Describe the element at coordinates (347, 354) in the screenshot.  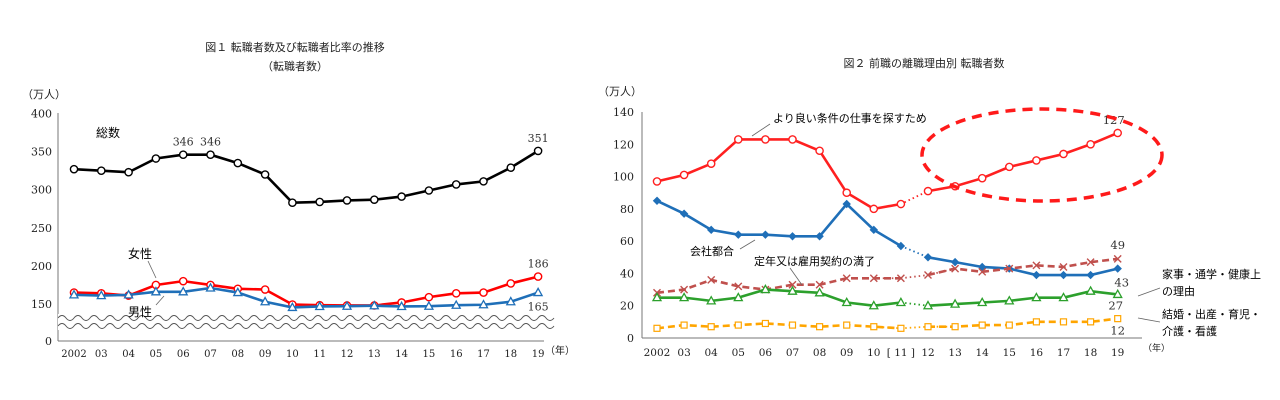
I see `fig1-xtick-label: 12` at that location.